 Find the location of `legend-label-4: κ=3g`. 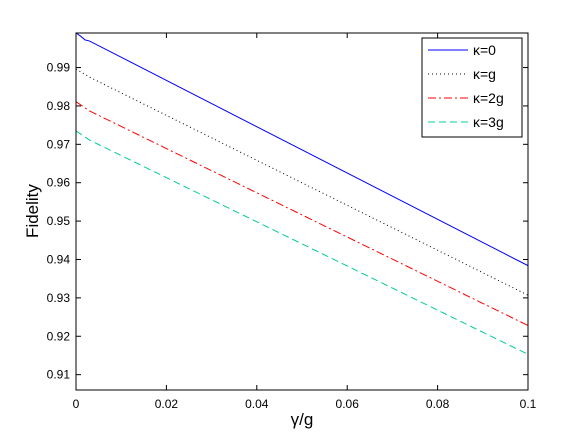

legend-label-4: κ=3g is located at coordinates (488, 122).